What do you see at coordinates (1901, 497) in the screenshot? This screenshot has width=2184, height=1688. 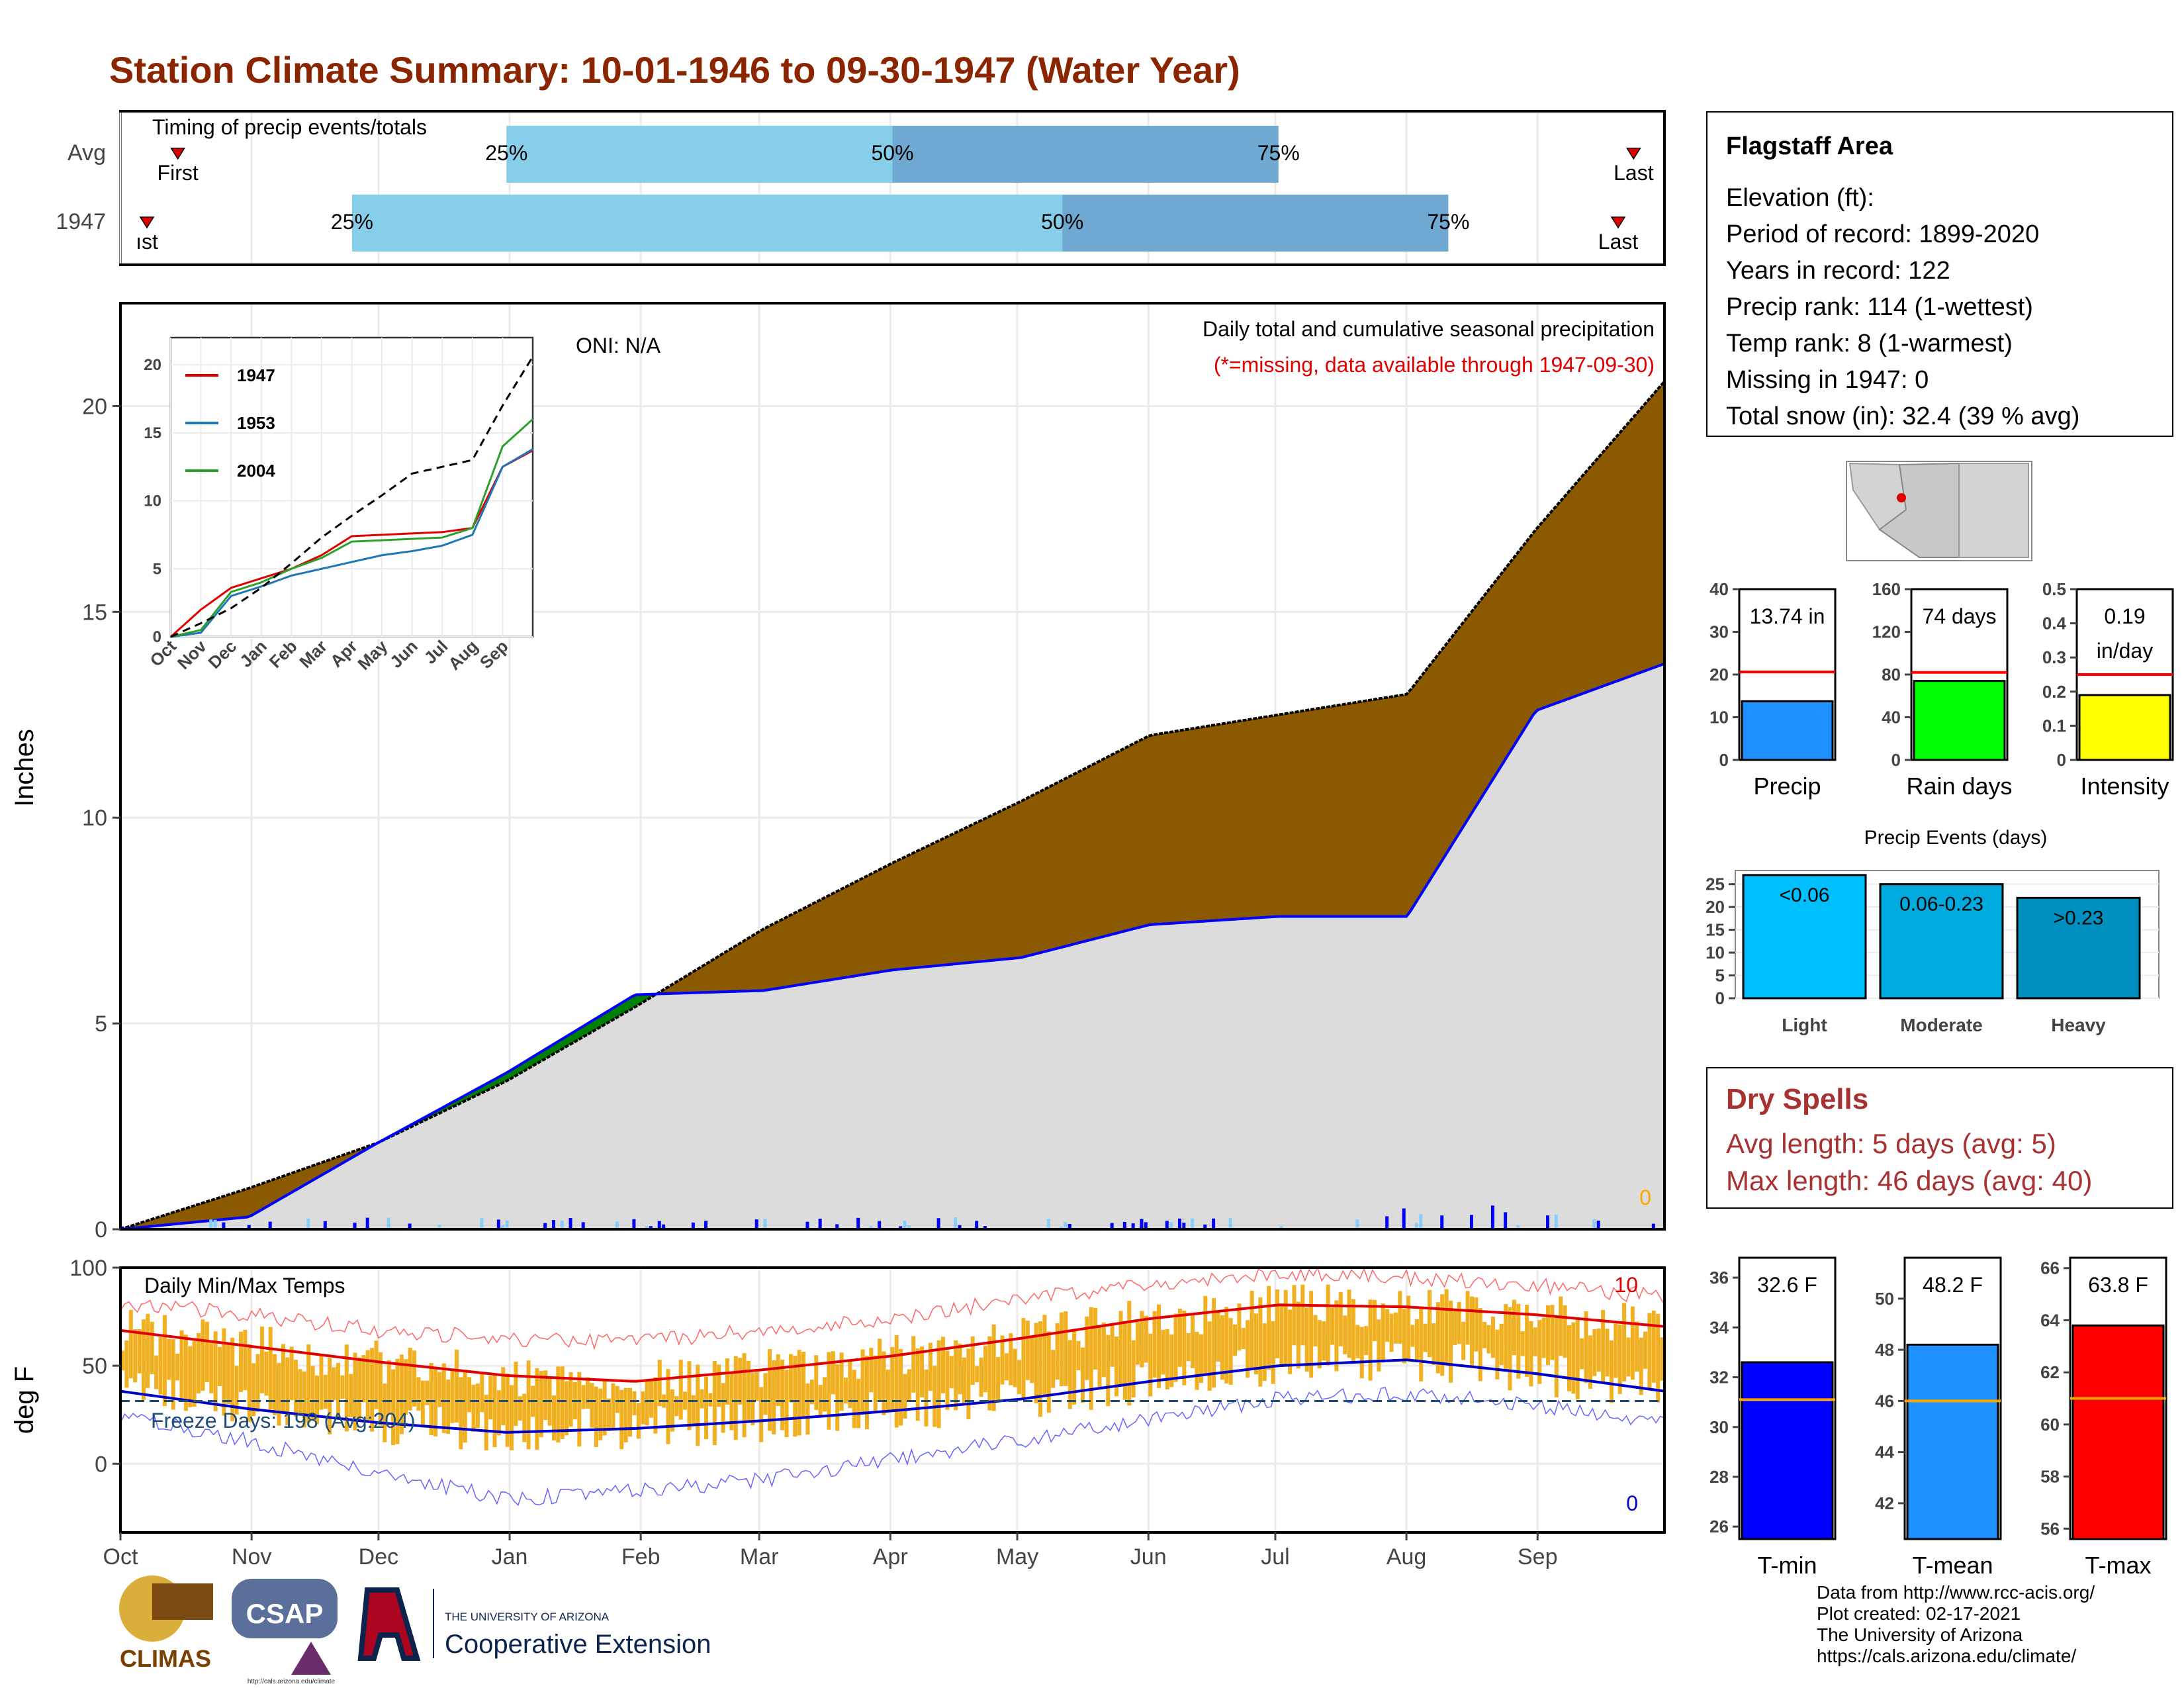 I see `station-location-marker` at bounding box center [1901, 497].